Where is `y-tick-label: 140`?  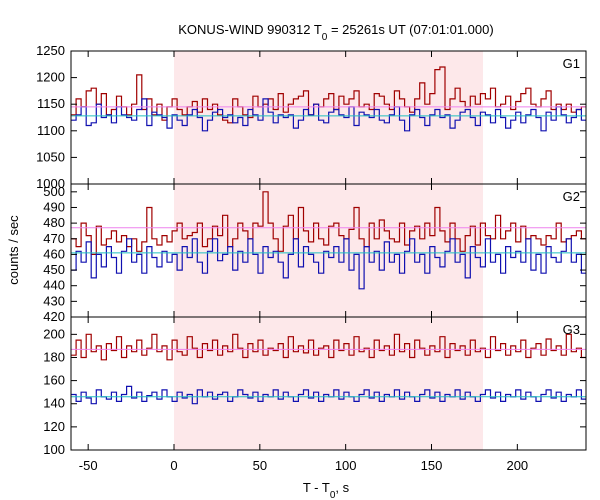 y-tick-label: 140 is located at coordinates (54, 403).